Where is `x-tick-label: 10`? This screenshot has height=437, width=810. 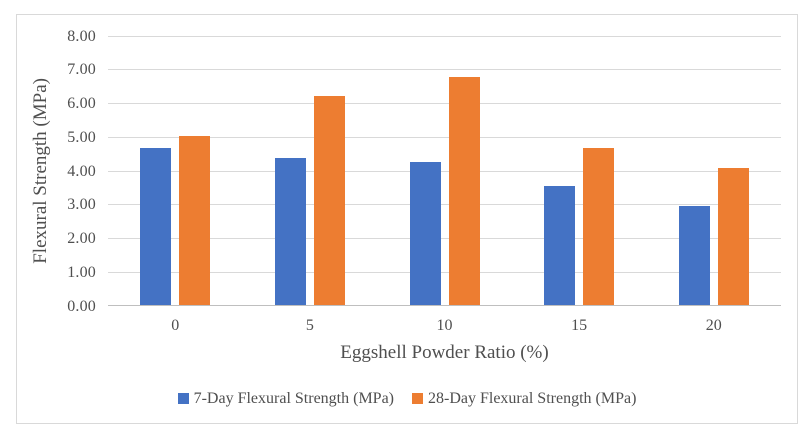 x-tick-label: 10 is located at coordinates (444, 325).